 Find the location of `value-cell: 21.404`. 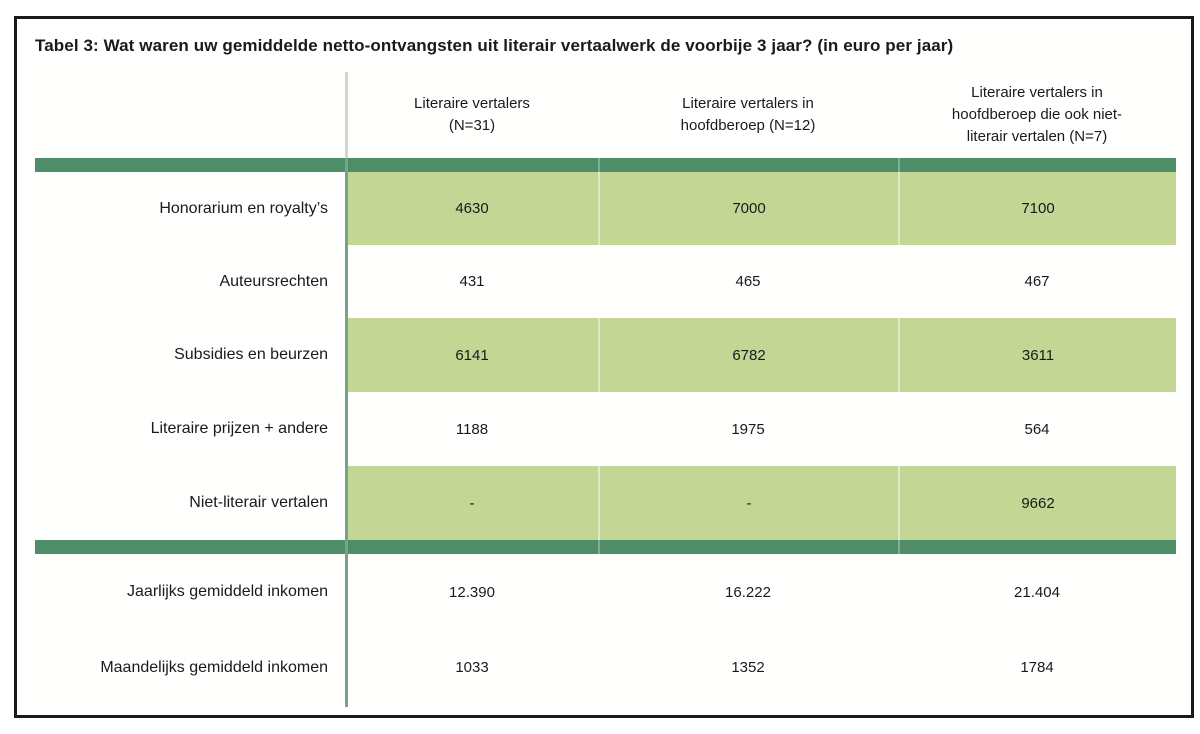

value-cell: 21.404 is located at coordinates (1037, 592).